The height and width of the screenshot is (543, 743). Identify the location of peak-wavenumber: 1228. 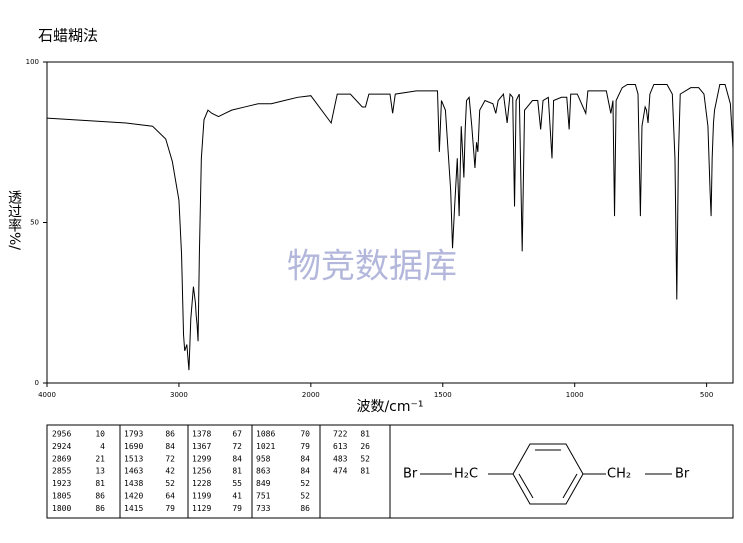
(201, 483).